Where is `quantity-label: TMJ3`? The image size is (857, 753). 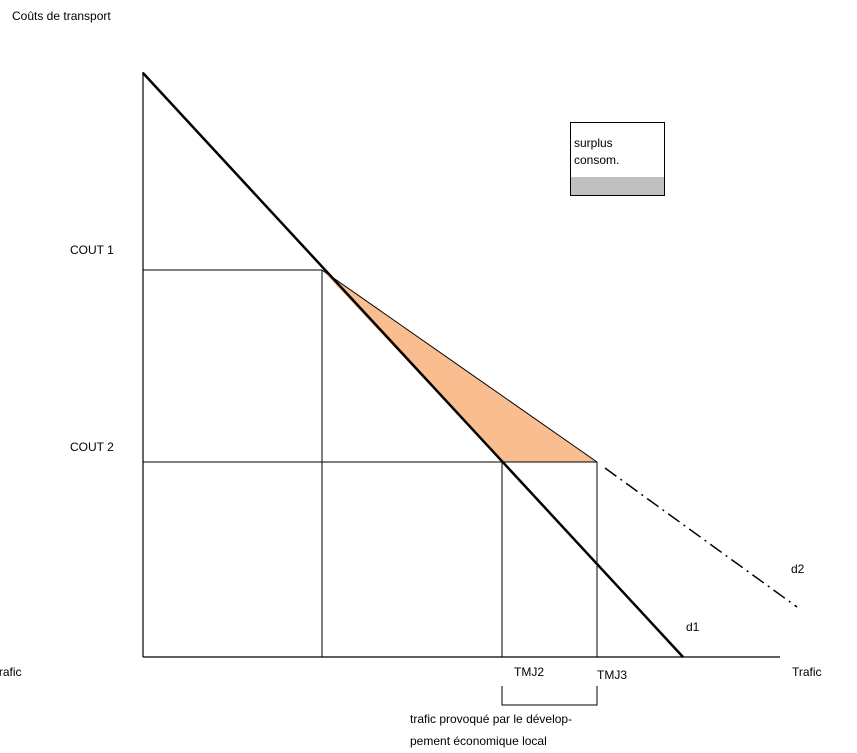
quantity-label: TMJ3 is located at coordinates (612, 675).